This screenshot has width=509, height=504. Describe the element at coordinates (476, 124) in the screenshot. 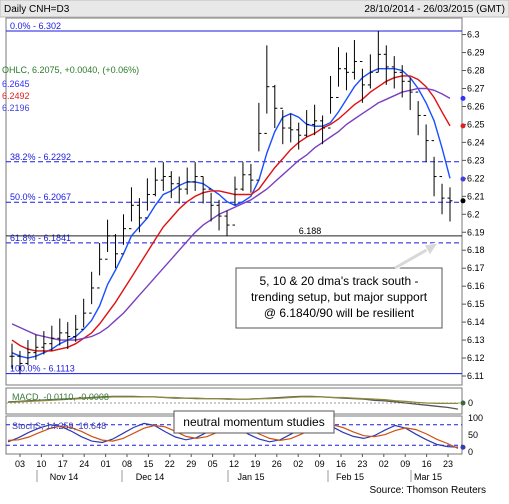

I see `price-axis-label: 6.25` at that location.